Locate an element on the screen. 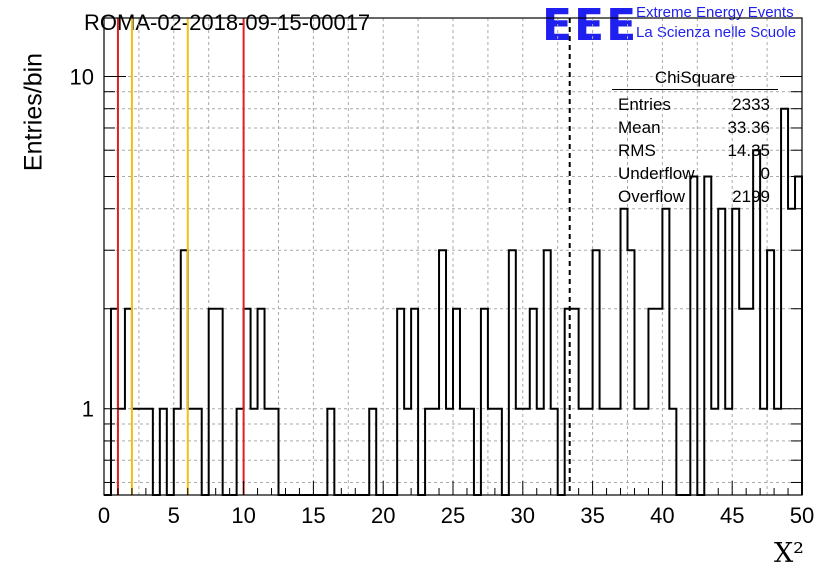 Image resolution: width=836 pixels, height=572 pixels. stats-value: 14.35 is located at coordinates (748, 150).